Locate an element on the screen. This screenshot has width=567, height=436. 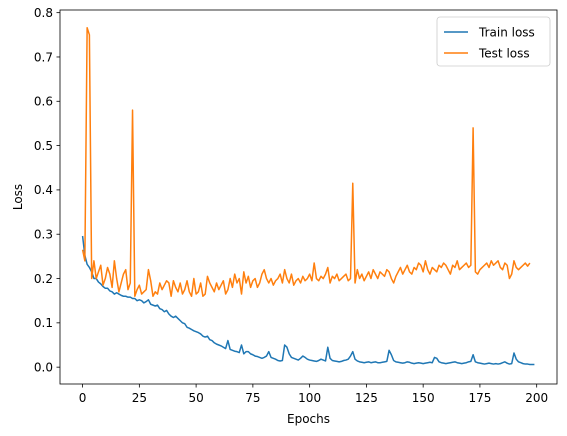
y-axis-label: Loss is located at coordinates (18, 197).